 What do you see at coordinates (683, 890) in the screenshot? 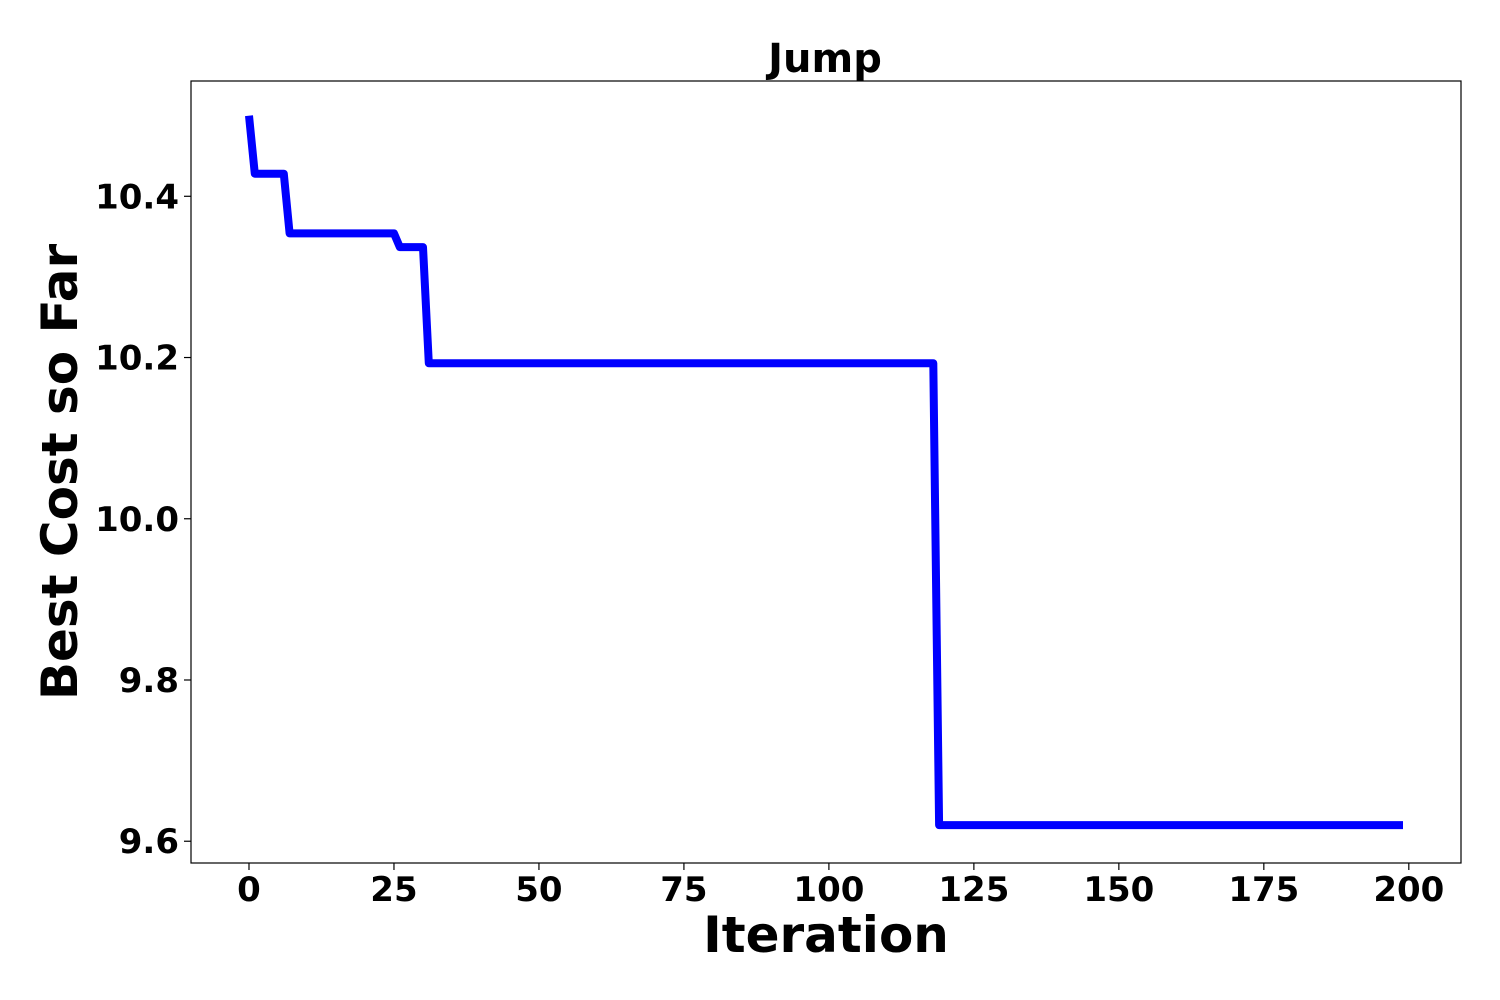
I see `x-tick-label: 75` at bounding box center [683, 890].